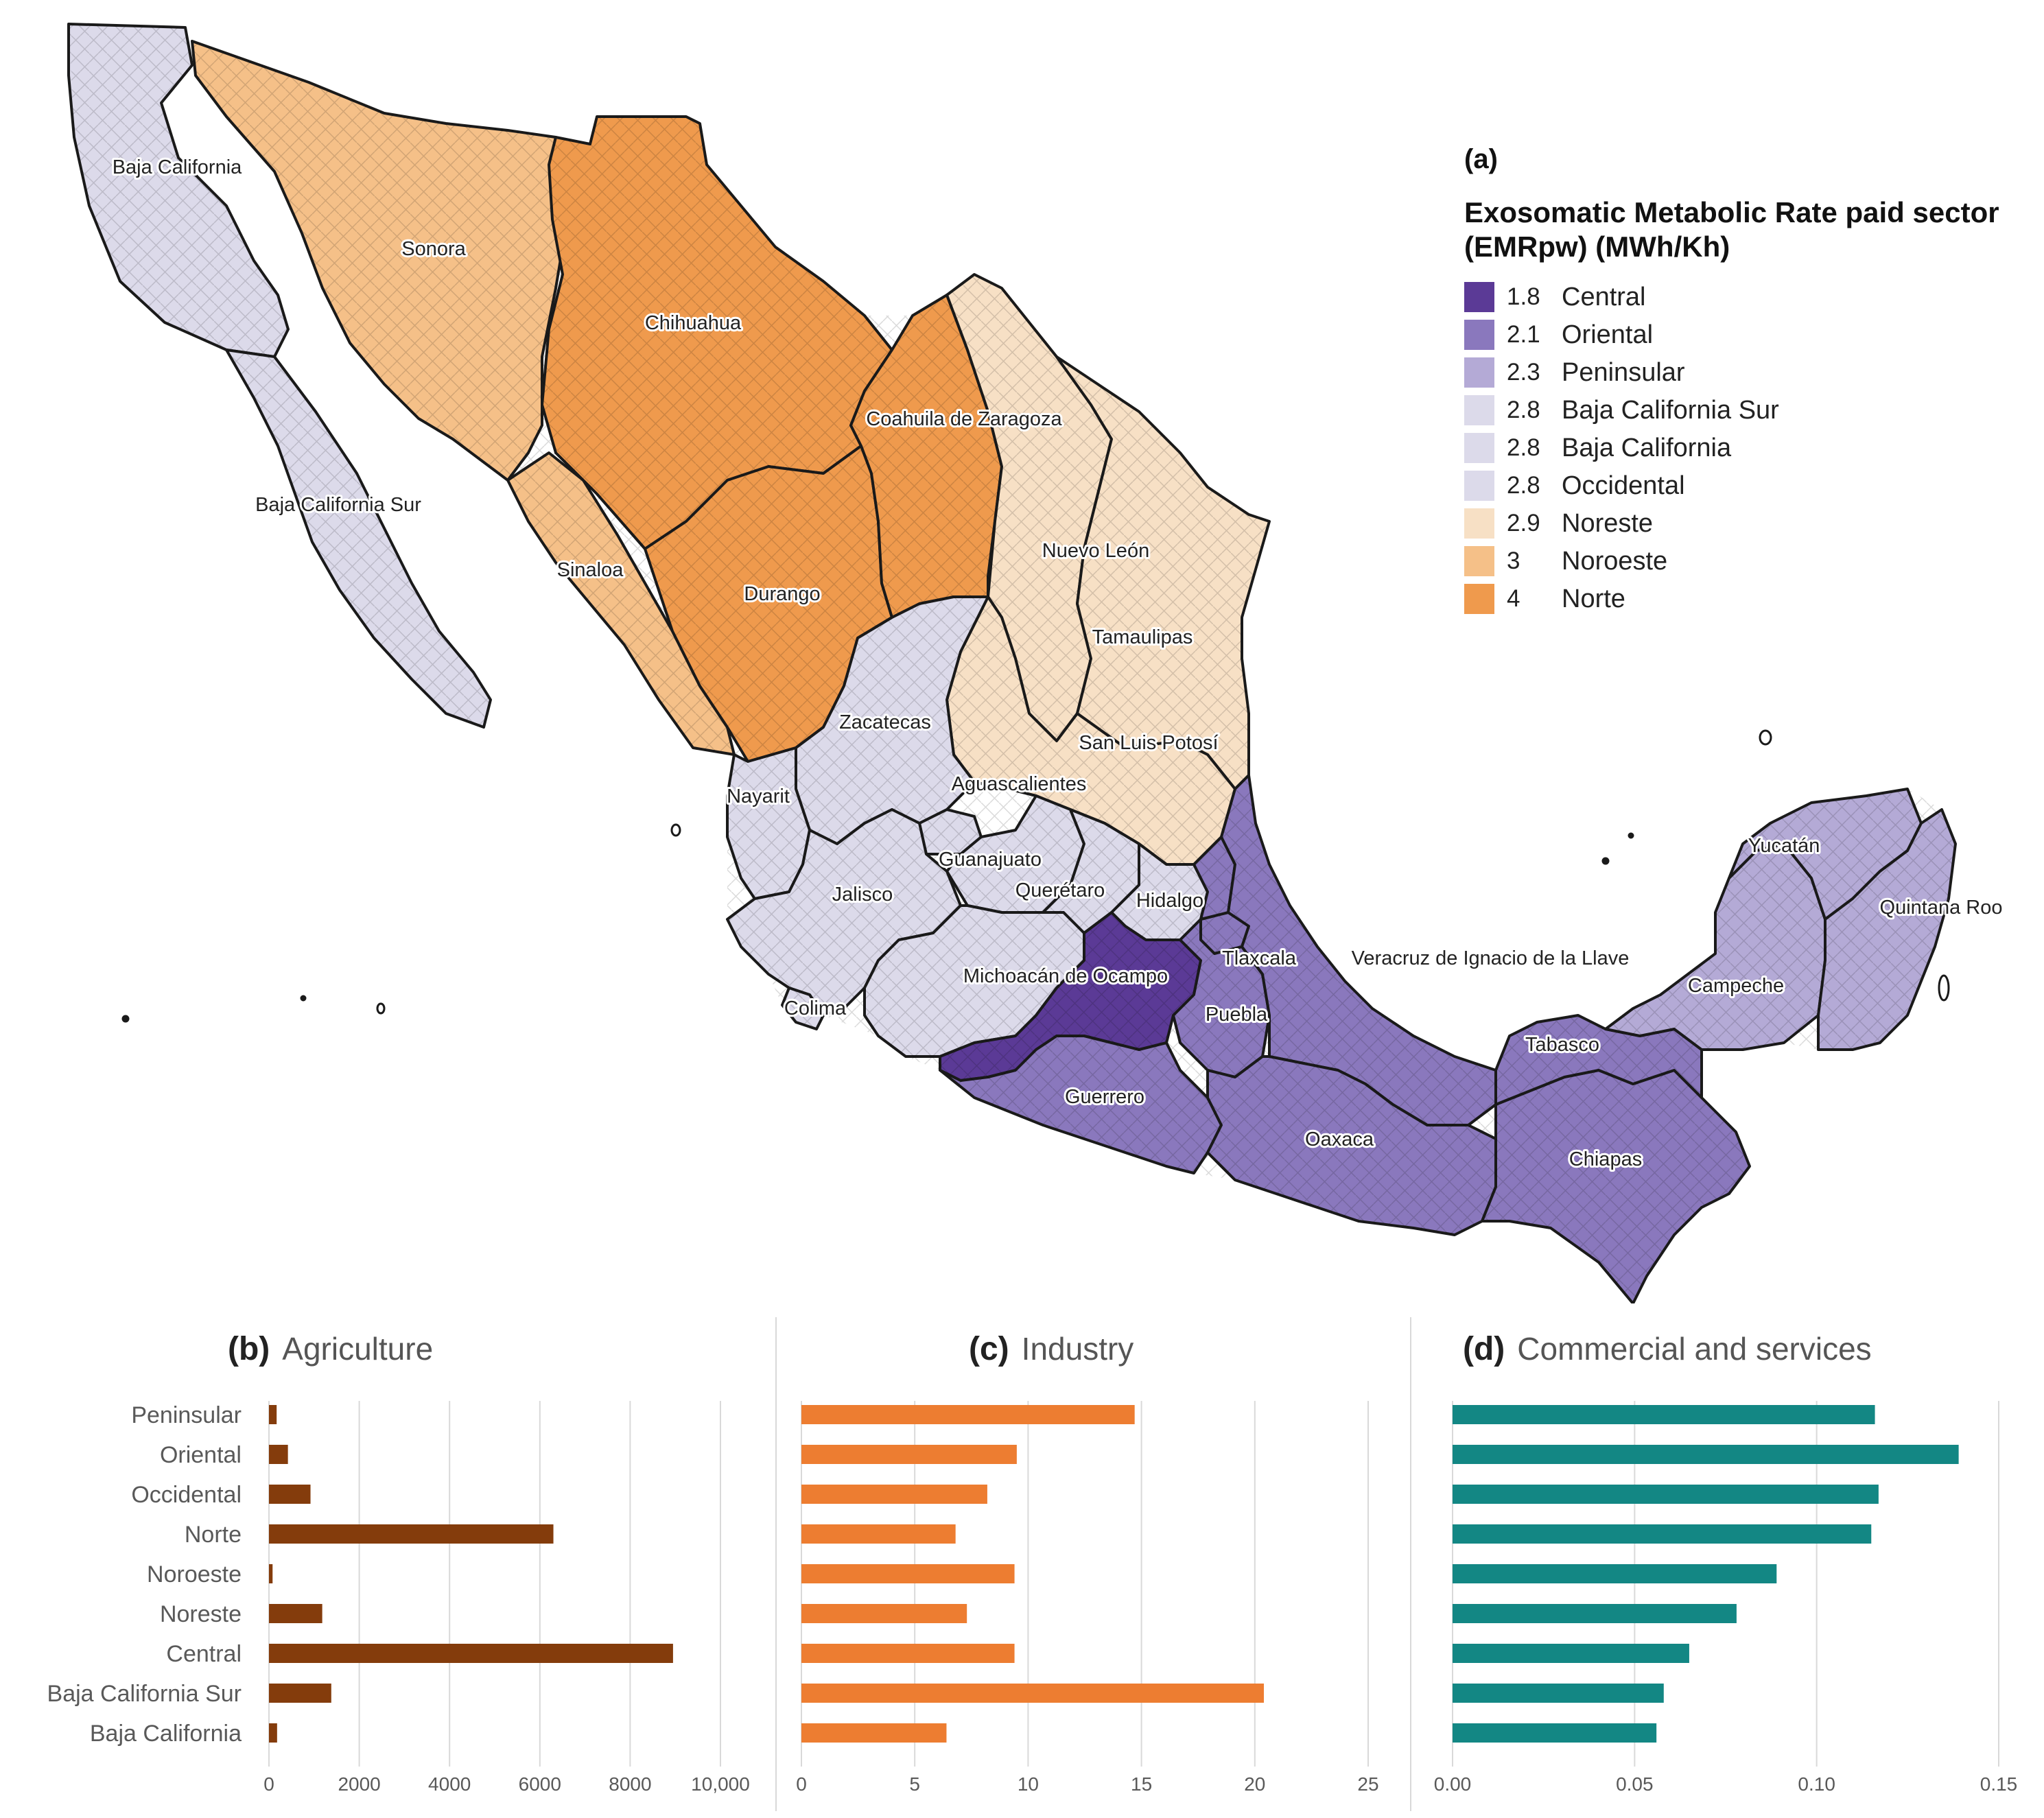 The width and height of the screenshot is (2044, 1818). What do you see at coordinates (1060, 890) in the screenshot?
I see `state-label: Querétaro` at bounding box center [1060, 890].